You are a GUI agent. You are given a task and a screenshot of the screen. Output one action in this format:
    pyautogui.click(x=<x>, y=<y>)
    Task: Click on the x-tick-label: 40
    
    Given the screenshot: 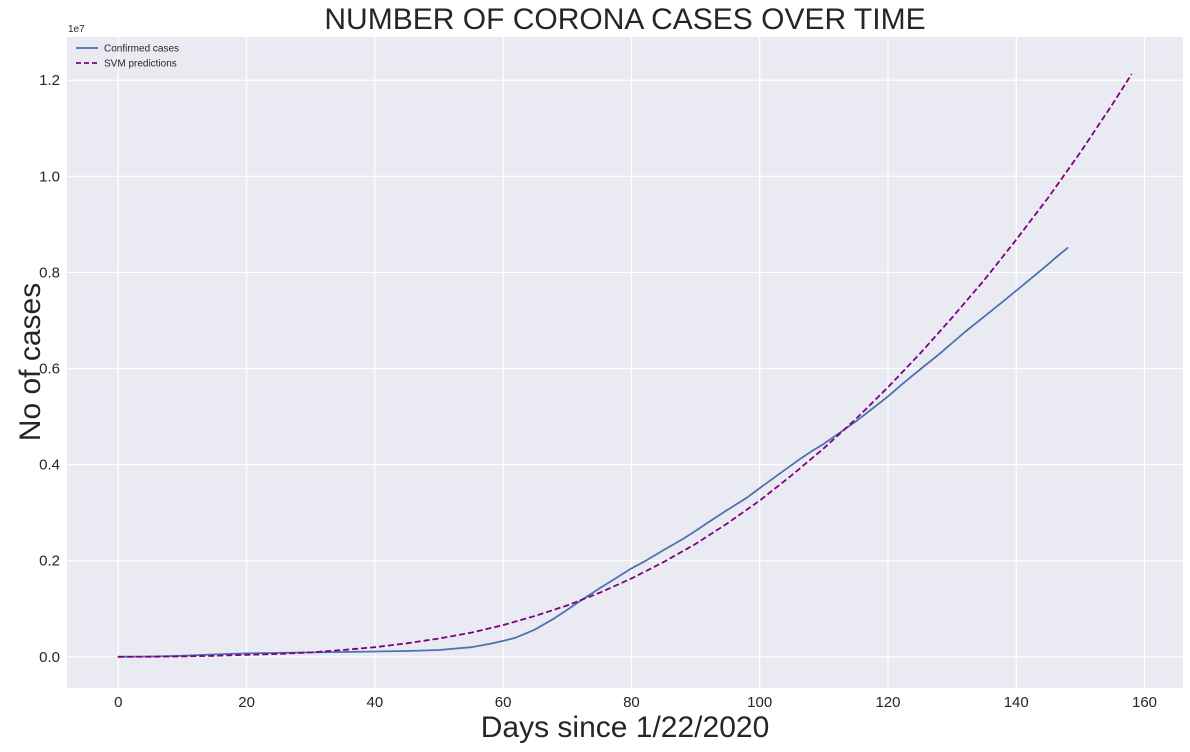 What is the action you would take?
    pyautogui.click(x=375, y=702)
    